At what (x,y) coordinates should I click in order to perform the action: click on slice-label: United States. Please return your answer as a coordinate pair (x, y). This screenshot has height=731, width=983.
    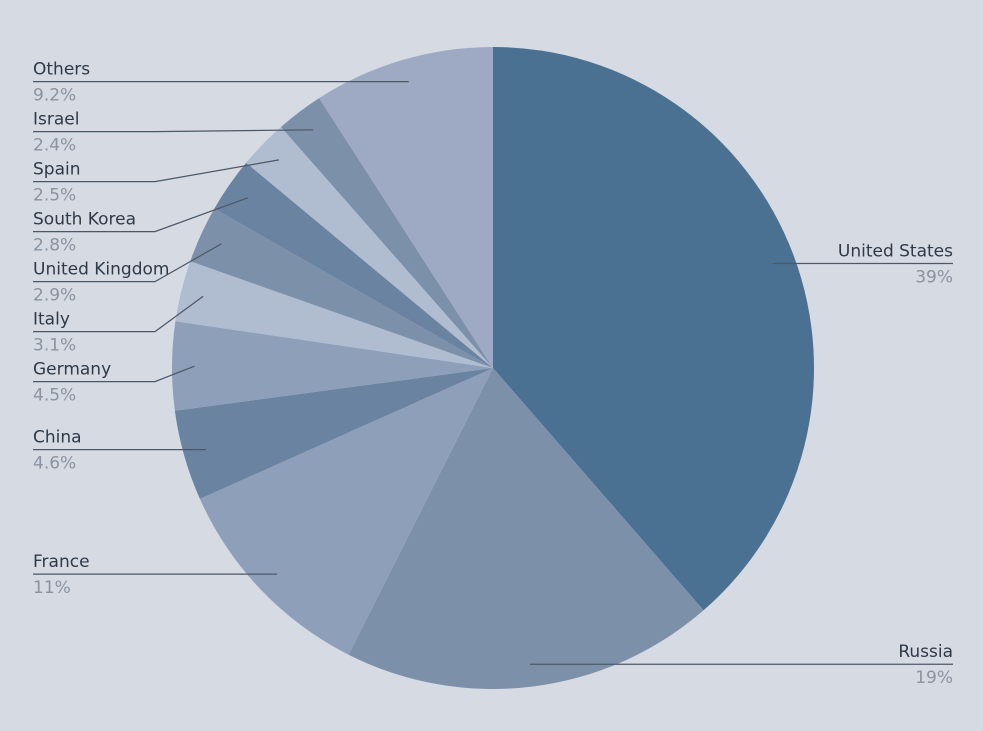
    Looking at the image, I should click on (895, 251).